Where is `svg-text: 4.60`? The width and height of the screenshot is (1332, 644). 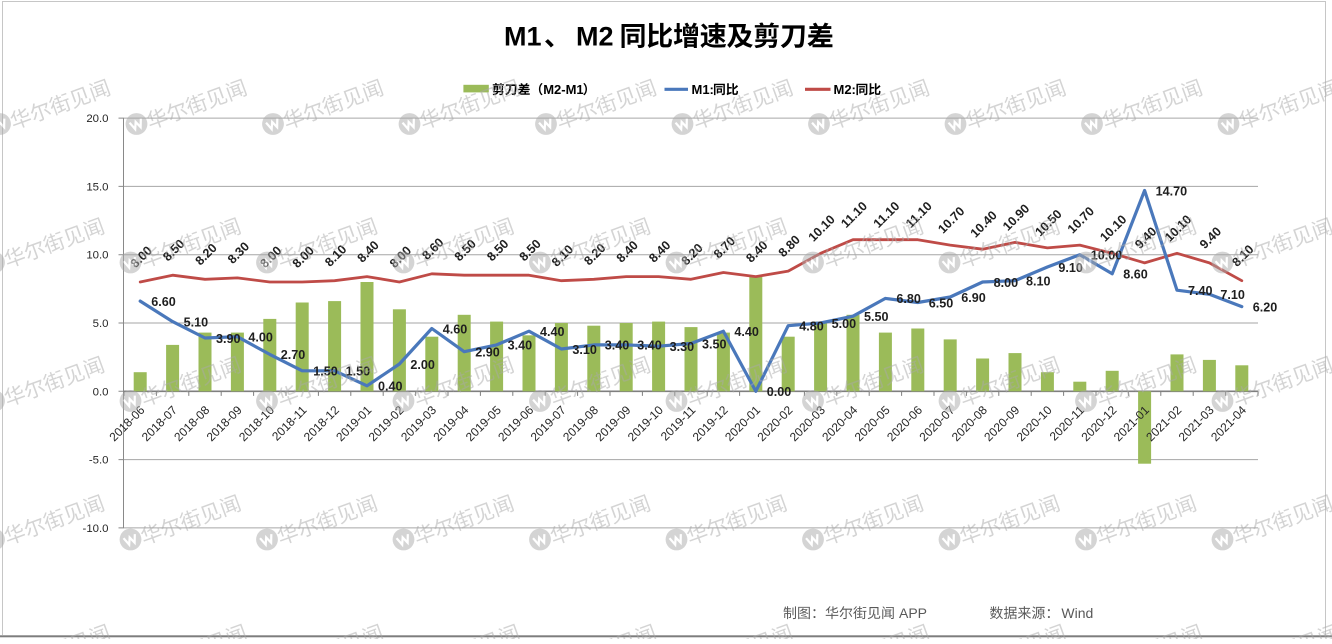 svg-text: 4.60 is located at coordinates (455, 329).